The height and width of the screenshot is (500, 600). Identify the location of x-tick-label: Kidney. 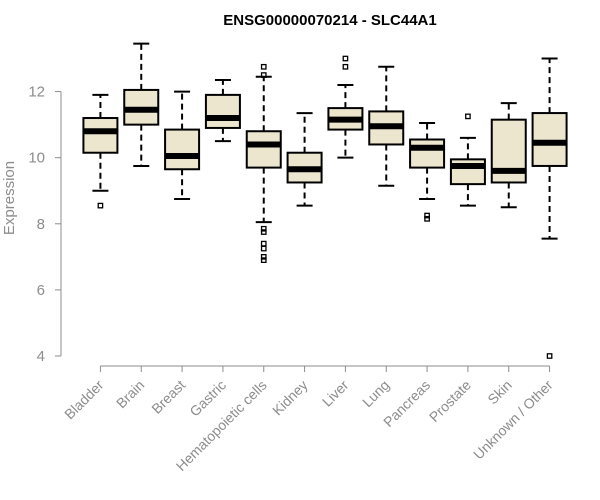
(290, 398).